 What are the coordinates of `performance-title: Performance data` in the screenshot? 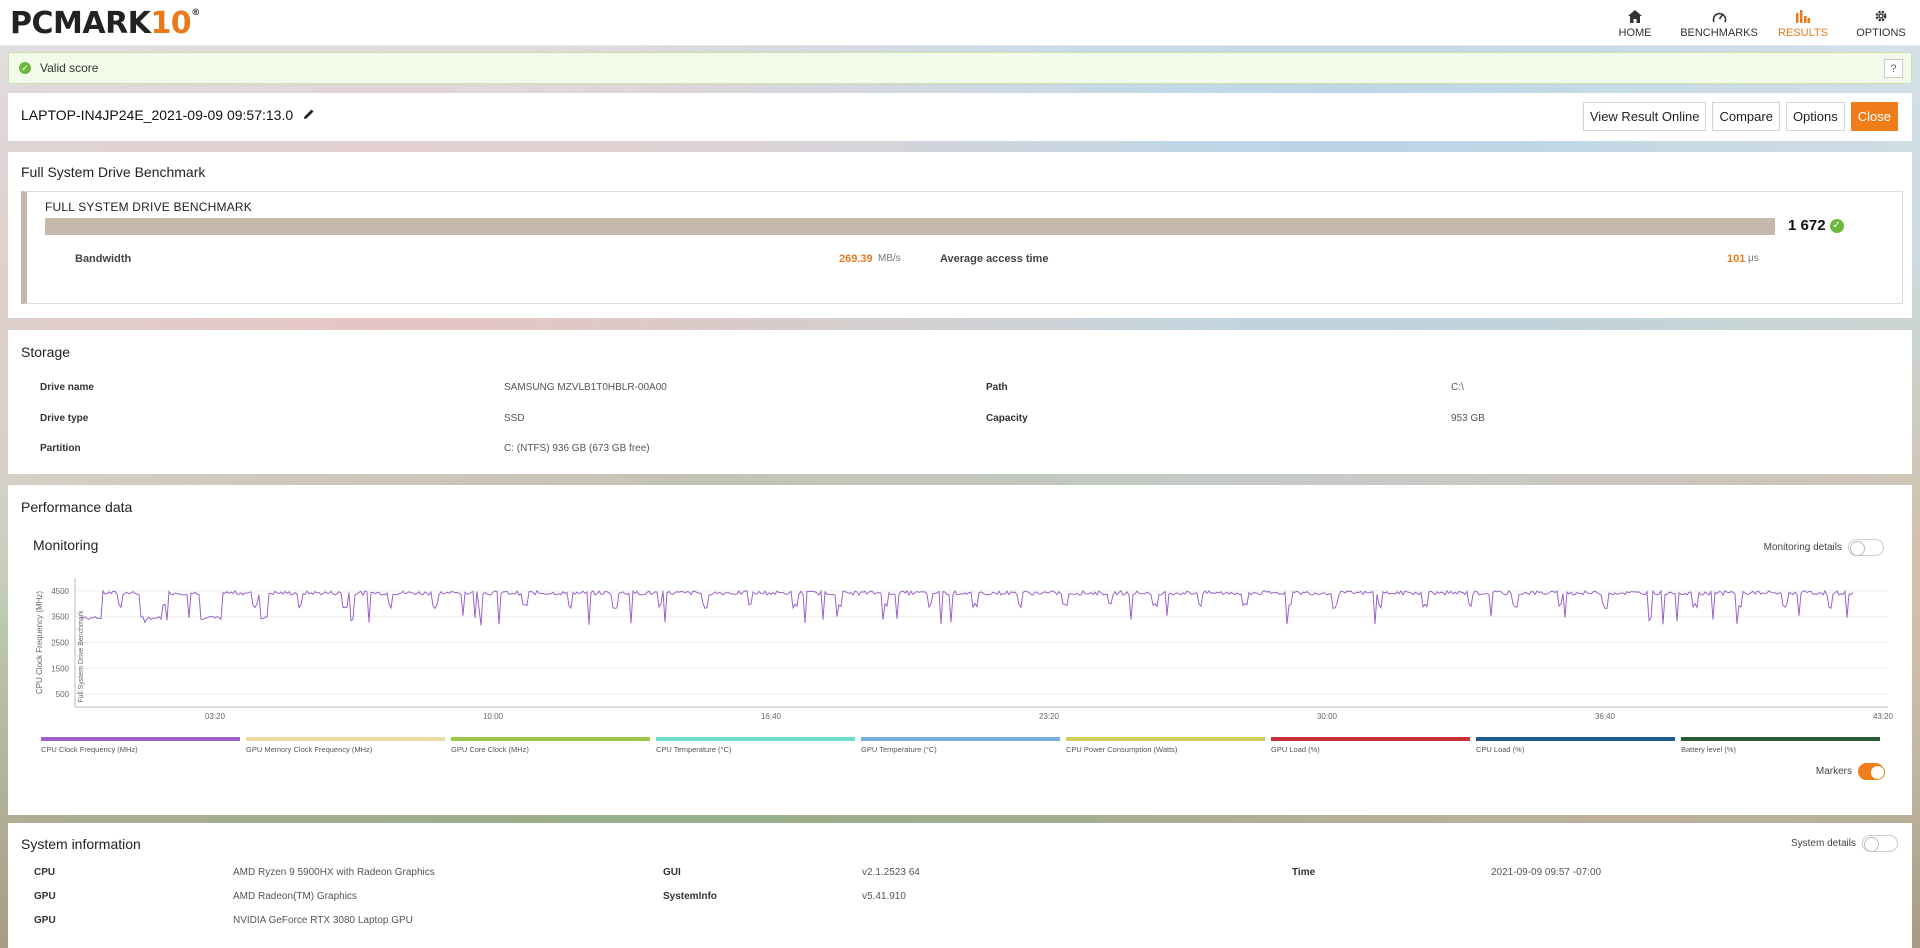 It's located at (77, 507).